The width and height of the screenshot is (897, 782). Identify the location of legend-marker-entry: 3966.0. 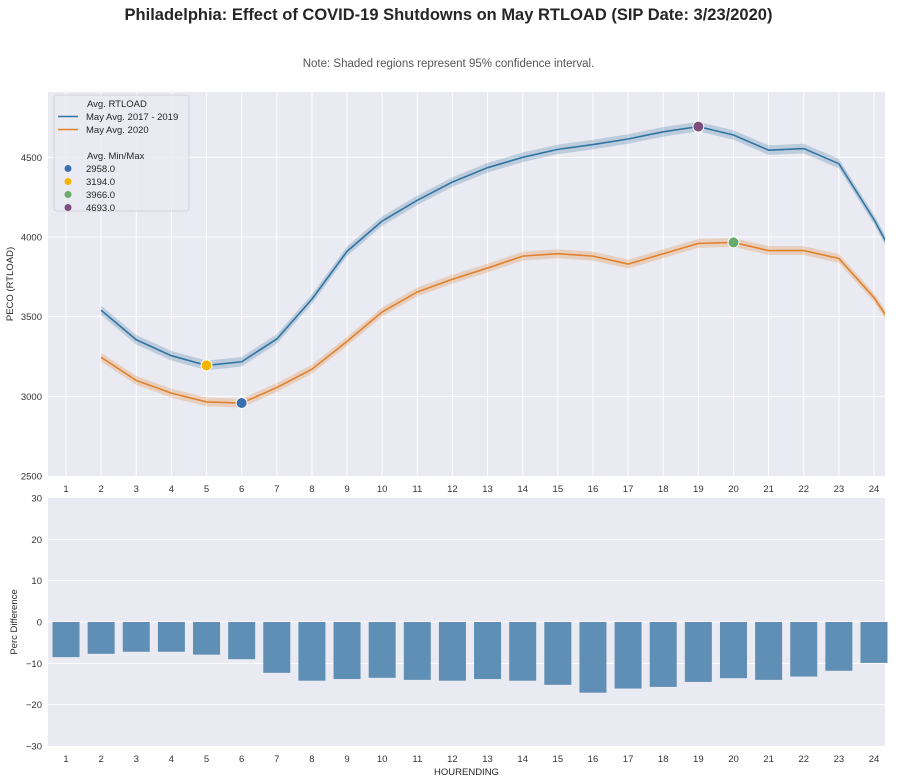
(100, 195).